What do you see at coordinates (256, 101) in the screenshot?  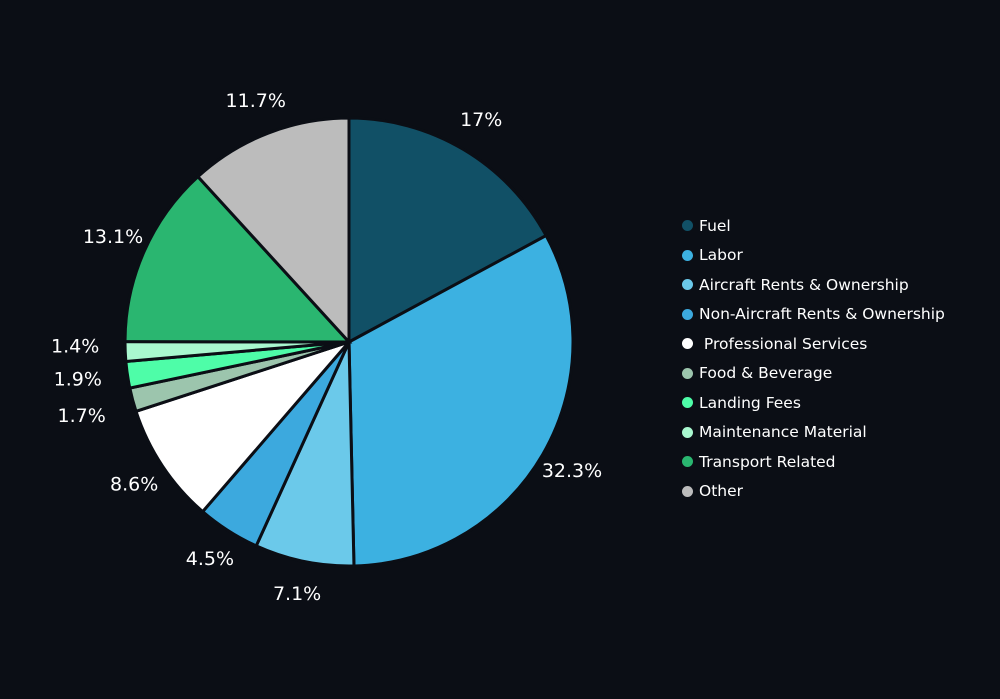 I see `data-label-other: 11.7%` at bounding box center [256, 101].